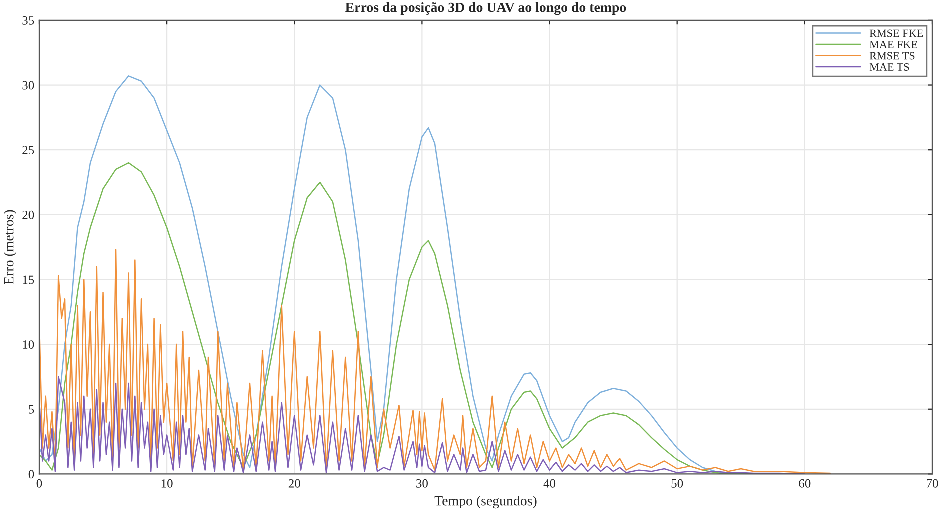 The width and height of the screenshot is (940, 511). I want to click on x-axis-title: Tempo (segundos), so click(485, 502).